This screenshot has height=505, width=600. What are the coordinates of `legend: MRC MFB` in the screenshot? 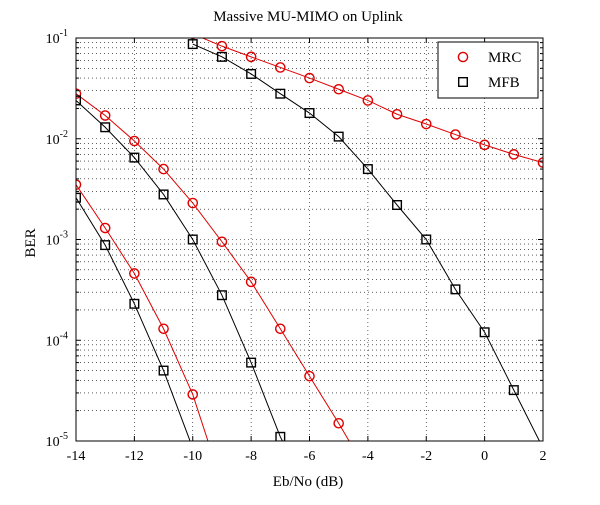 It's located at (488, 70).